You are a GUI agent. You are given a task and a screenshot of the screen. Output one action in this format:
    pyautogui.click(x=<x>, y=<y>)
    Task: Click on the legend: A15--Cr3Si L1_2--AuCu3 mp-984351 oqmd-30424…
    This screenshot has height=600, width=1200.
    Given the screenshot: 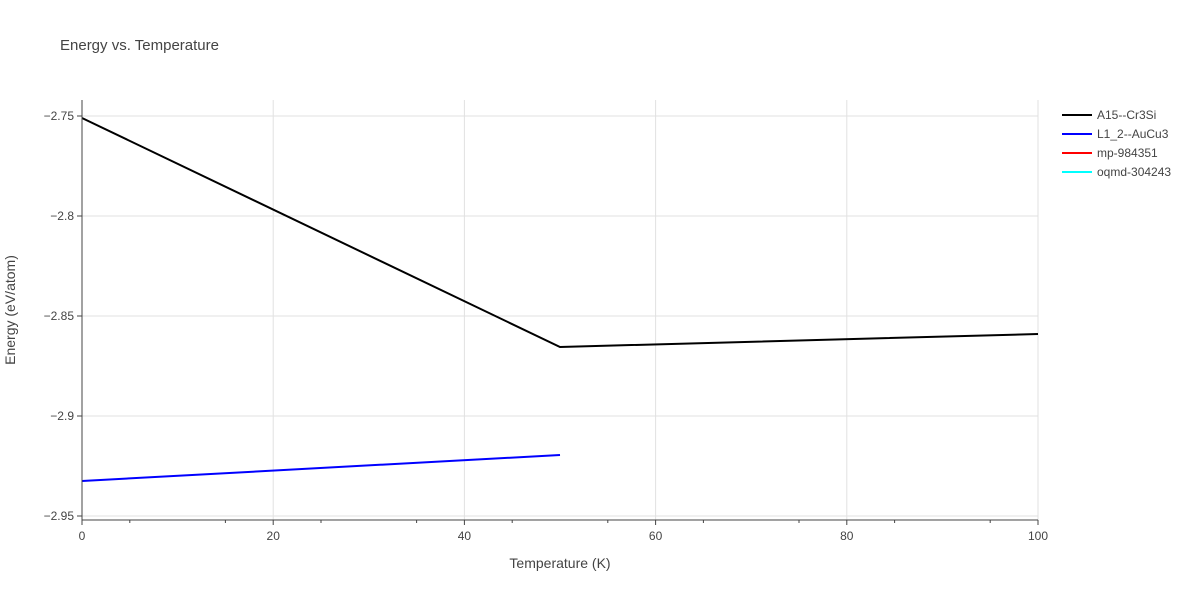 What is the action you would take?
    pyautogui.click(x=1116, y=143)
    